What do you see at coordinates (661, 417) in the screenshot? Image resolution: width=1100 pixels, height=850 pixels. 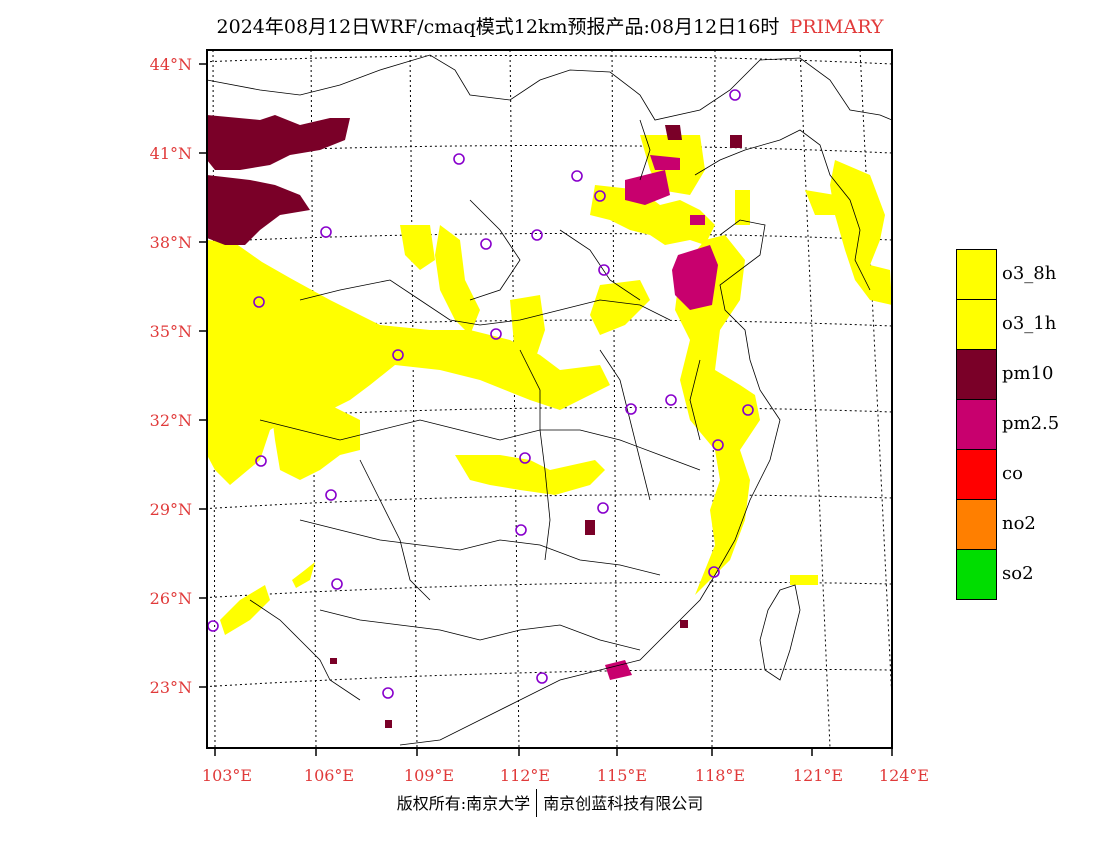 I see `pm25-regions` at bounding box center [661, 417].